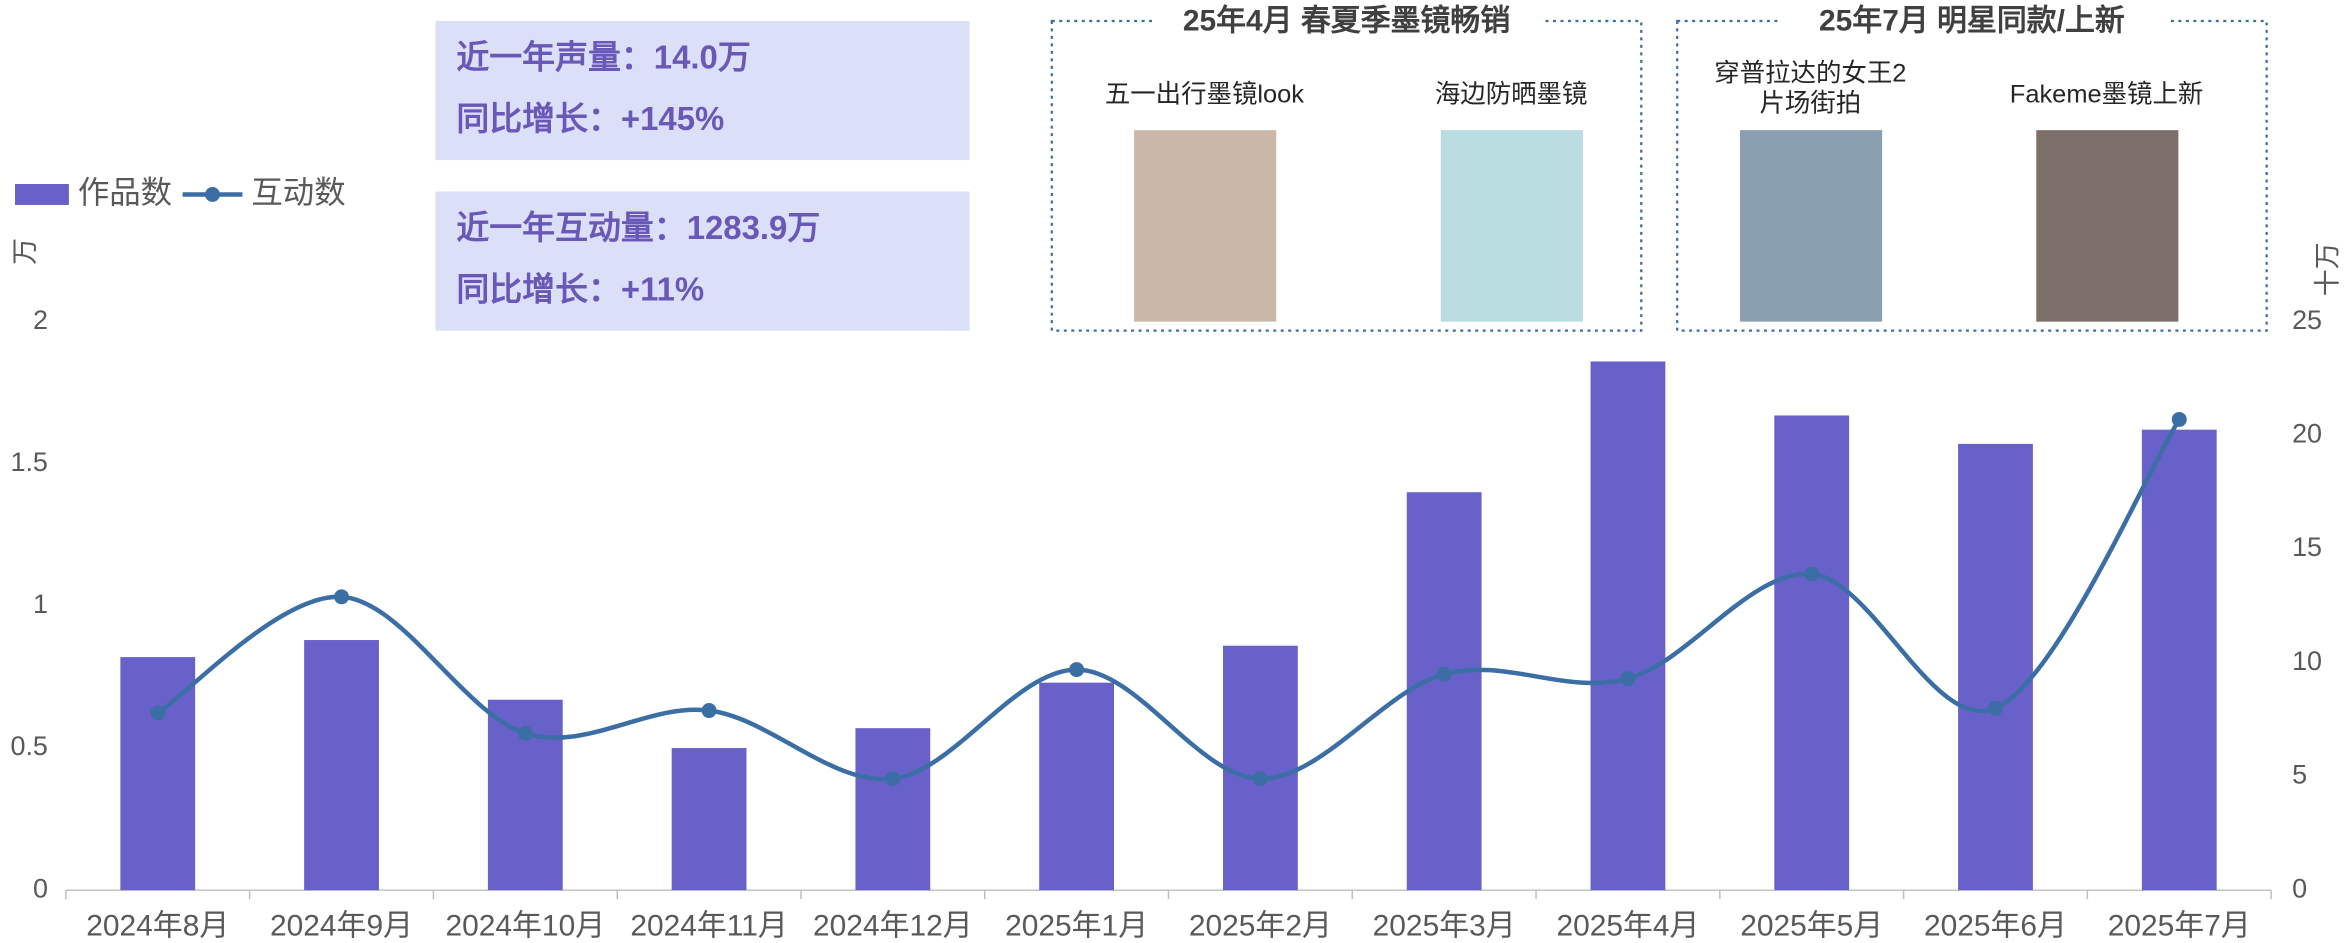 This screenshot has height=943, width=2346. What do you see at coordinates (125, 192) in the screenshot?
I see `legend-label: 作品数` at bounding box center [125, 192].